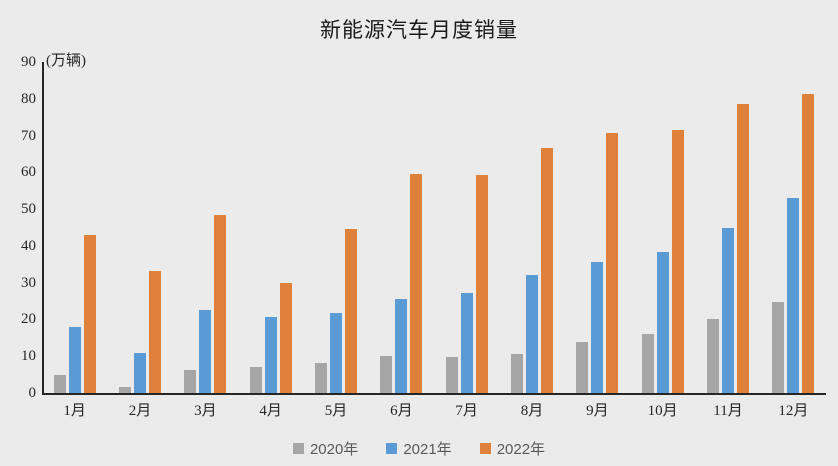 The width and height of the screenshot is (838, 466). I want to click on bar-2021年-8月, so click(532, 333).